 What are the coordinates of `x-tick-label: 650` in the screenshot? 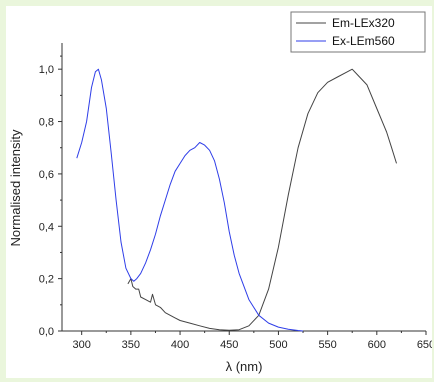 It's located at (424, 345).